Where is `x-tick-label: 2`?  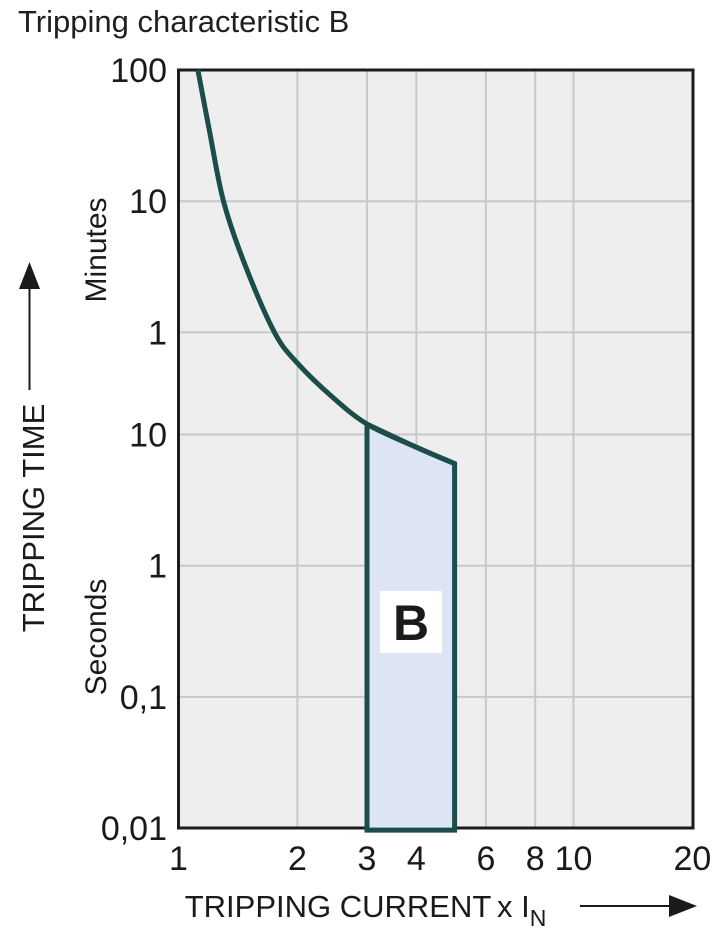 x-tick-label: 2 is located at coordinates (297, 859).